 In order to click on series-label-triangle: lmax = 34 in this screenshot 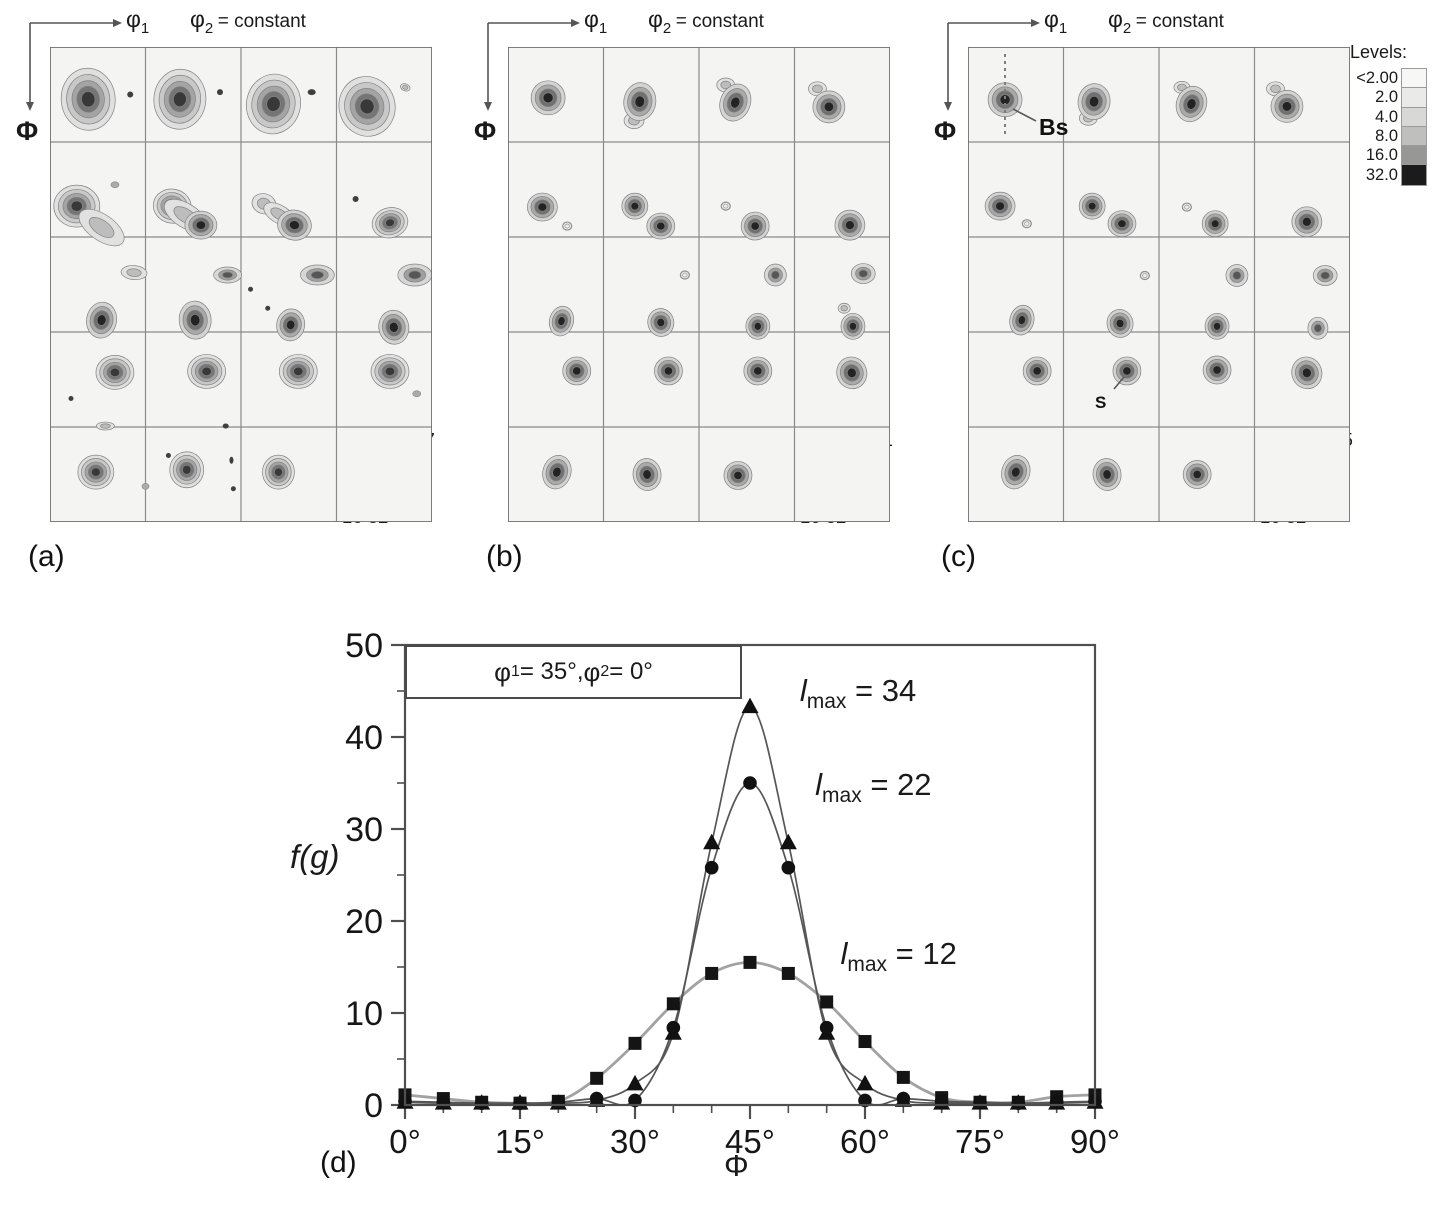, I will do `click(858, 693)`.